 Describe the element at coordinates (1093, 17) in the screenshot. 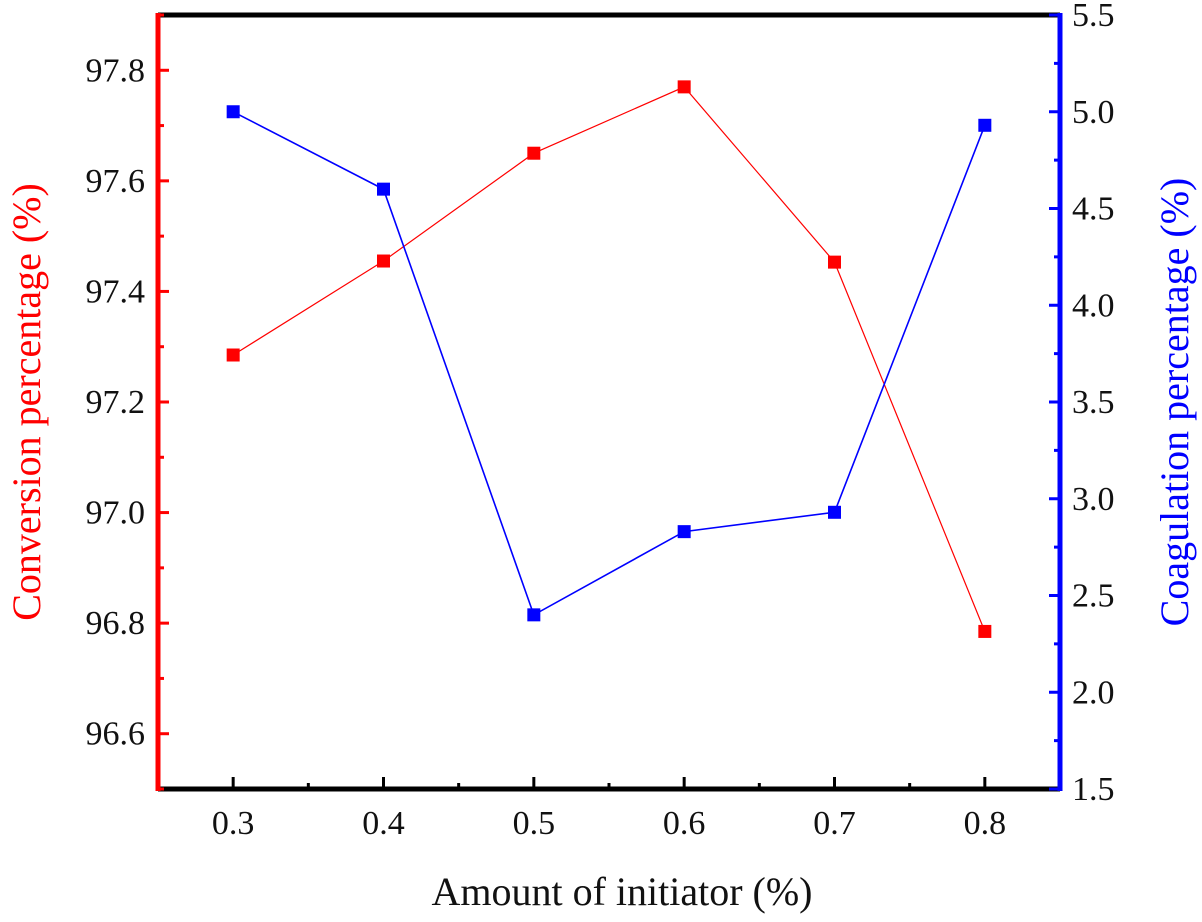

I see `right-y-tick-label: 5.5` at that location.